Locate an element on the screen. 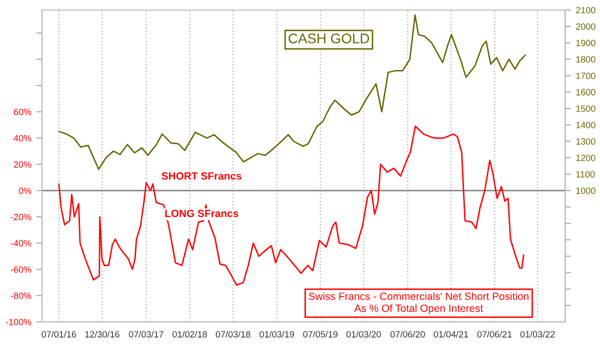  y-tick-label: -60% is located at coordinates (21, 269).